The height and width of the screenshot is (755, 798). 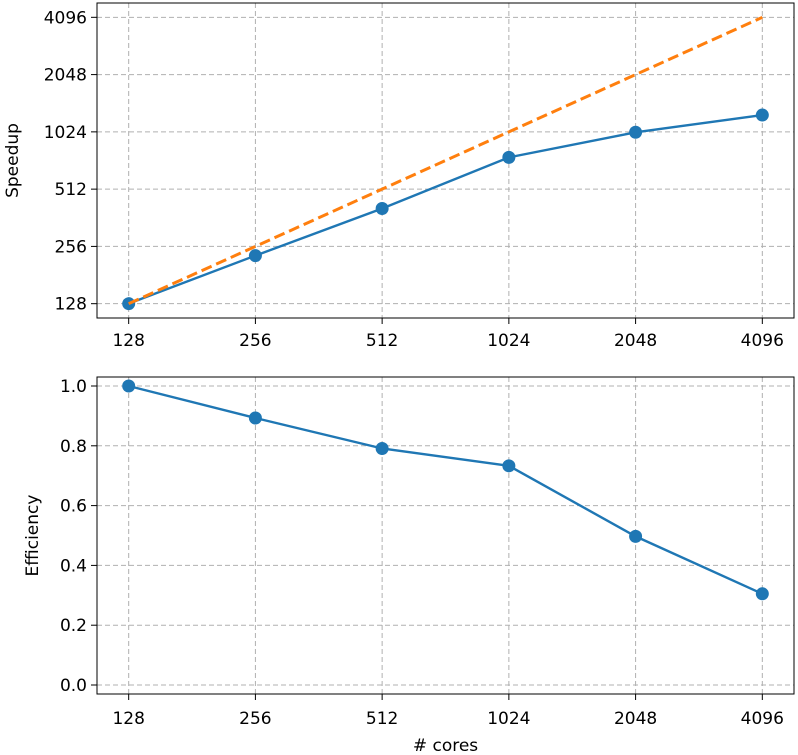 I want to click on y-tick-label: 512, so click(x=71, y=190).